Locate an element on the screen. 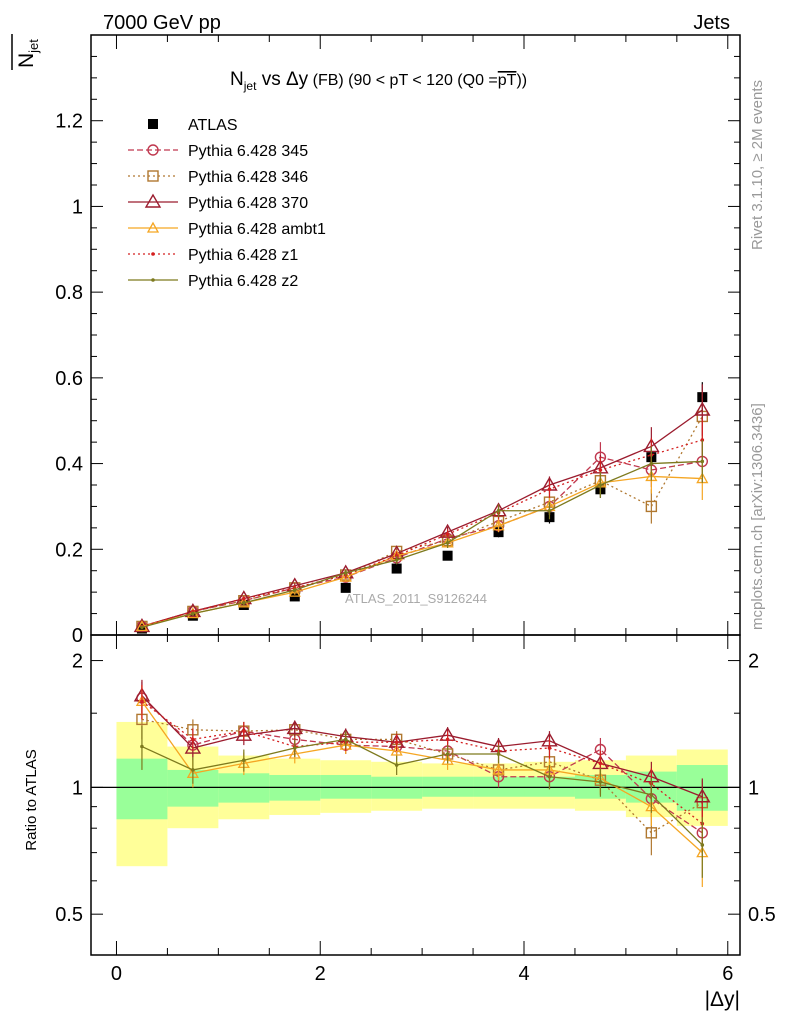 The width and height of the screenshot is (786, 1029). main-ytick-label: 0.4 is located at coordinates (69, 465).